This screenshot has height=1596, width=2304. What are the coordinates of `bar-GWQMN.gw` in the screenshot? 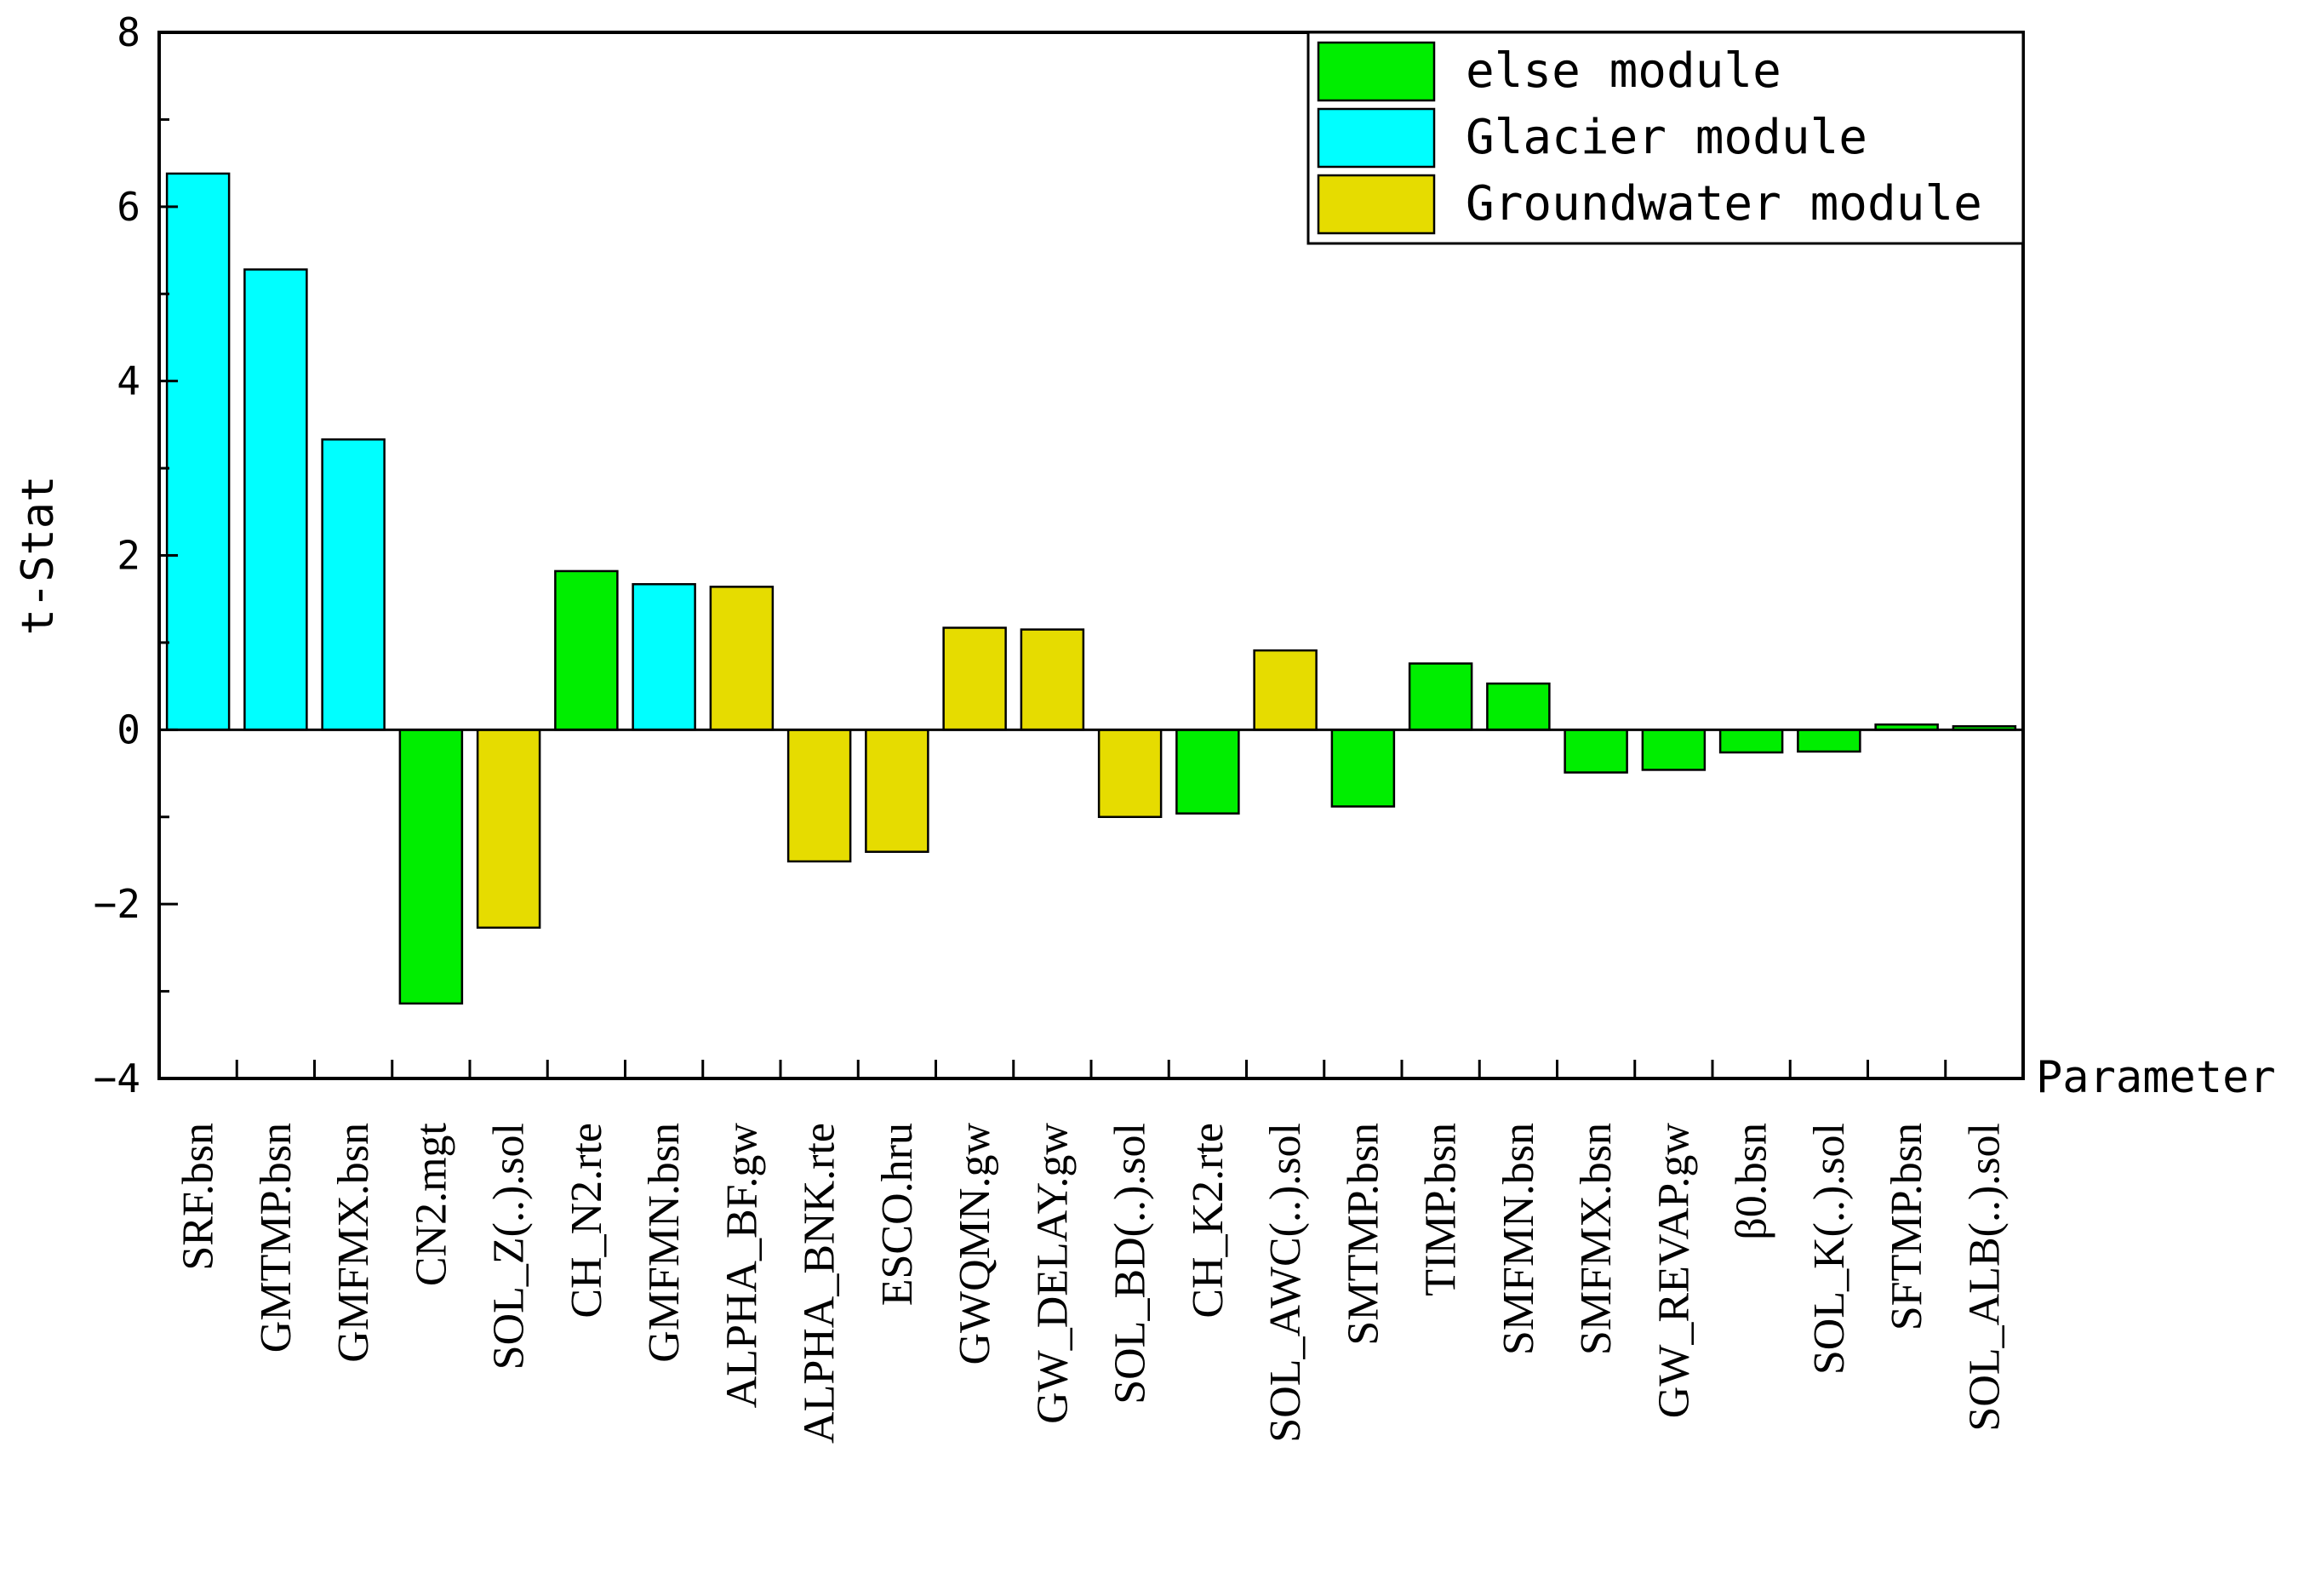 It's located at (974, 678).